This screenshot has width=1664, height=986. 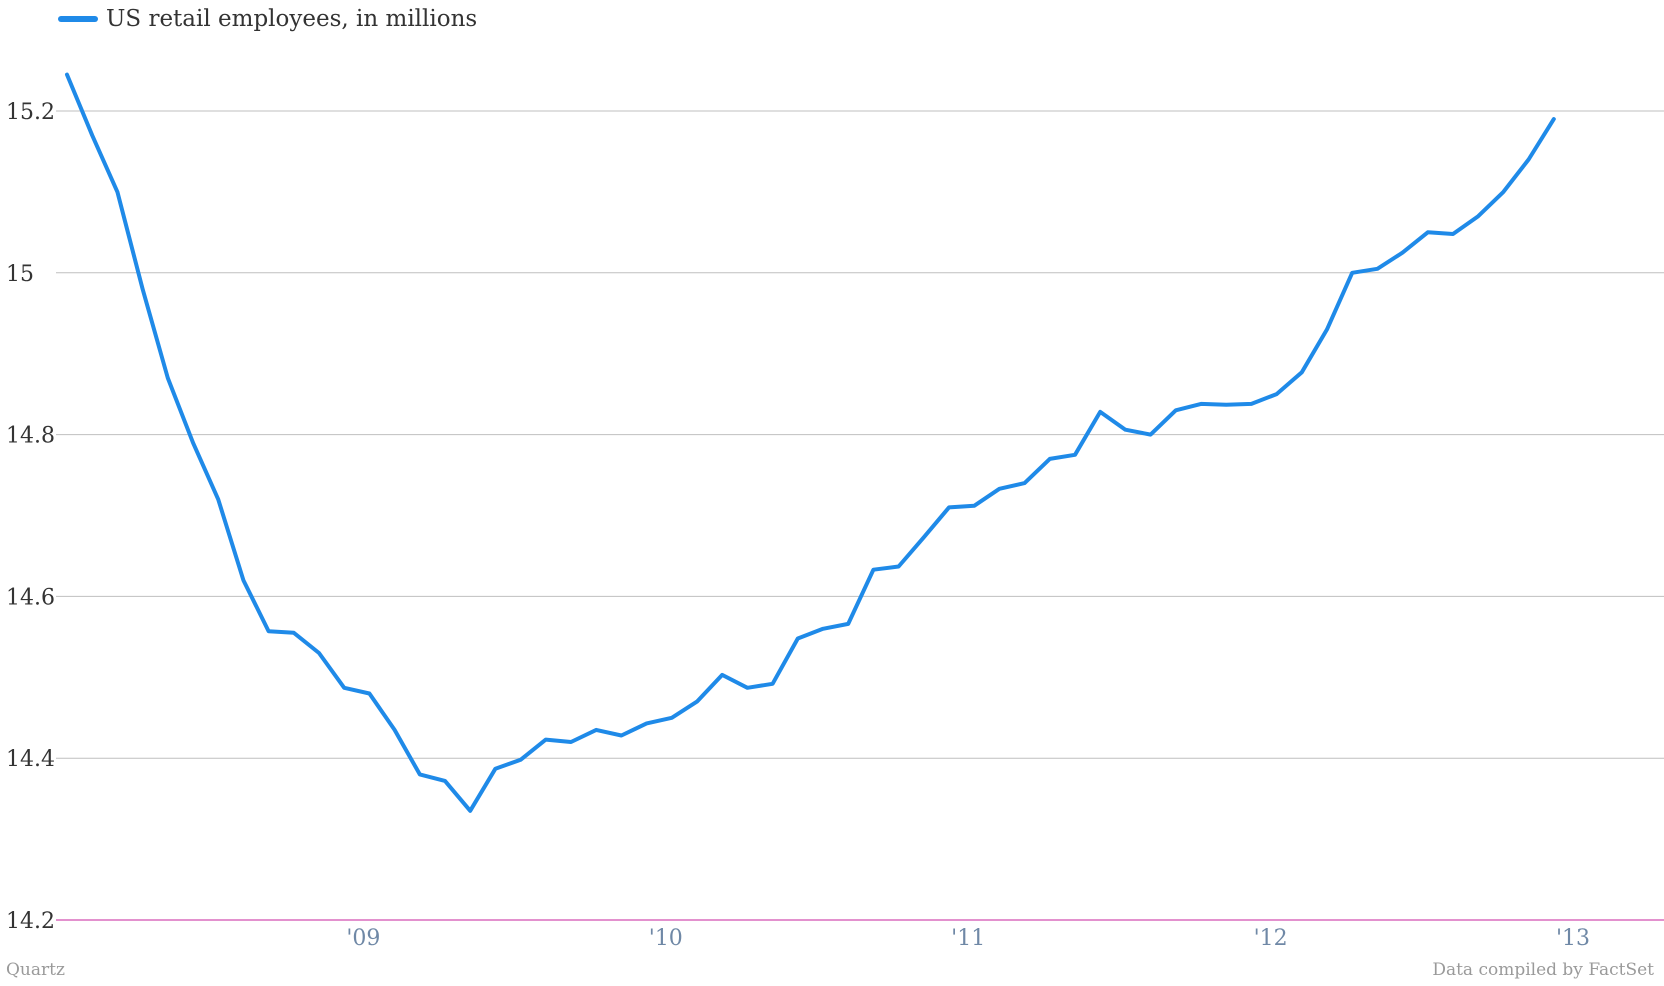 What do you see at coordinates (20, 274) in the screenshot?
I see `y-tick-label: 15` at bounding box center [20, 274].